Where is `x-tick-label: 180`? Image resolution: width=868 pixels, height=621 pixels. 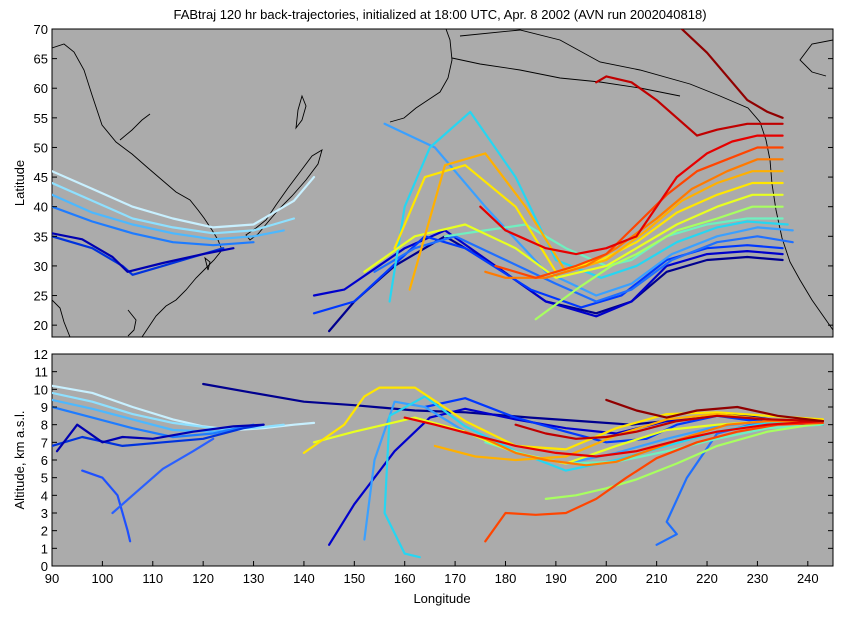
x-tick-label: 180 is located at coordinates (506, 578).